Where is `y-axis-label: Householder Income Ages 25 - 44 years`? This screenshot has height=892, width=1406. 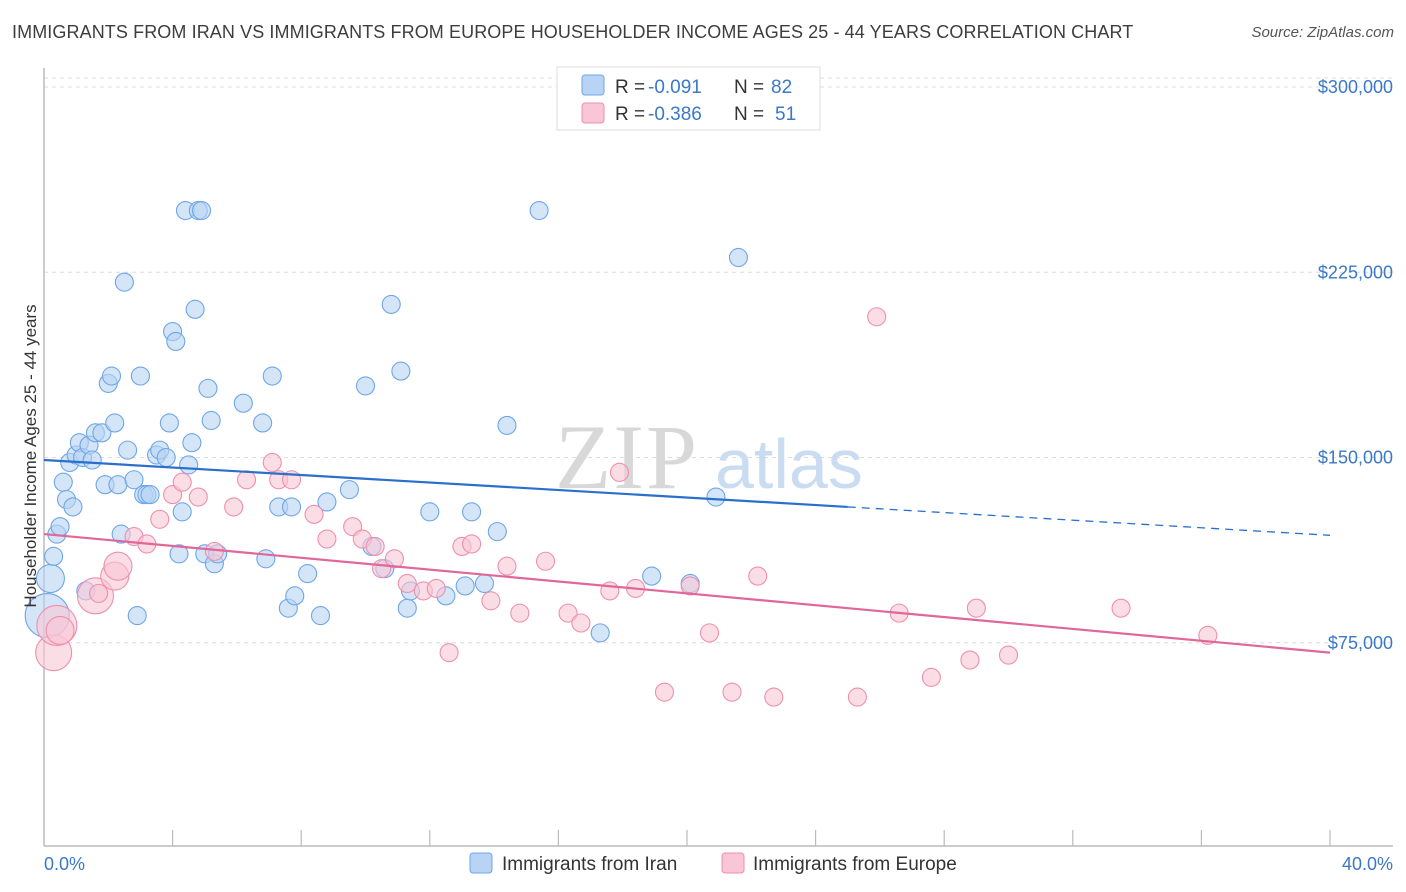
y-axis-label: Householder Income Ages 25 - 44 years is located at coordinates (30, 455).